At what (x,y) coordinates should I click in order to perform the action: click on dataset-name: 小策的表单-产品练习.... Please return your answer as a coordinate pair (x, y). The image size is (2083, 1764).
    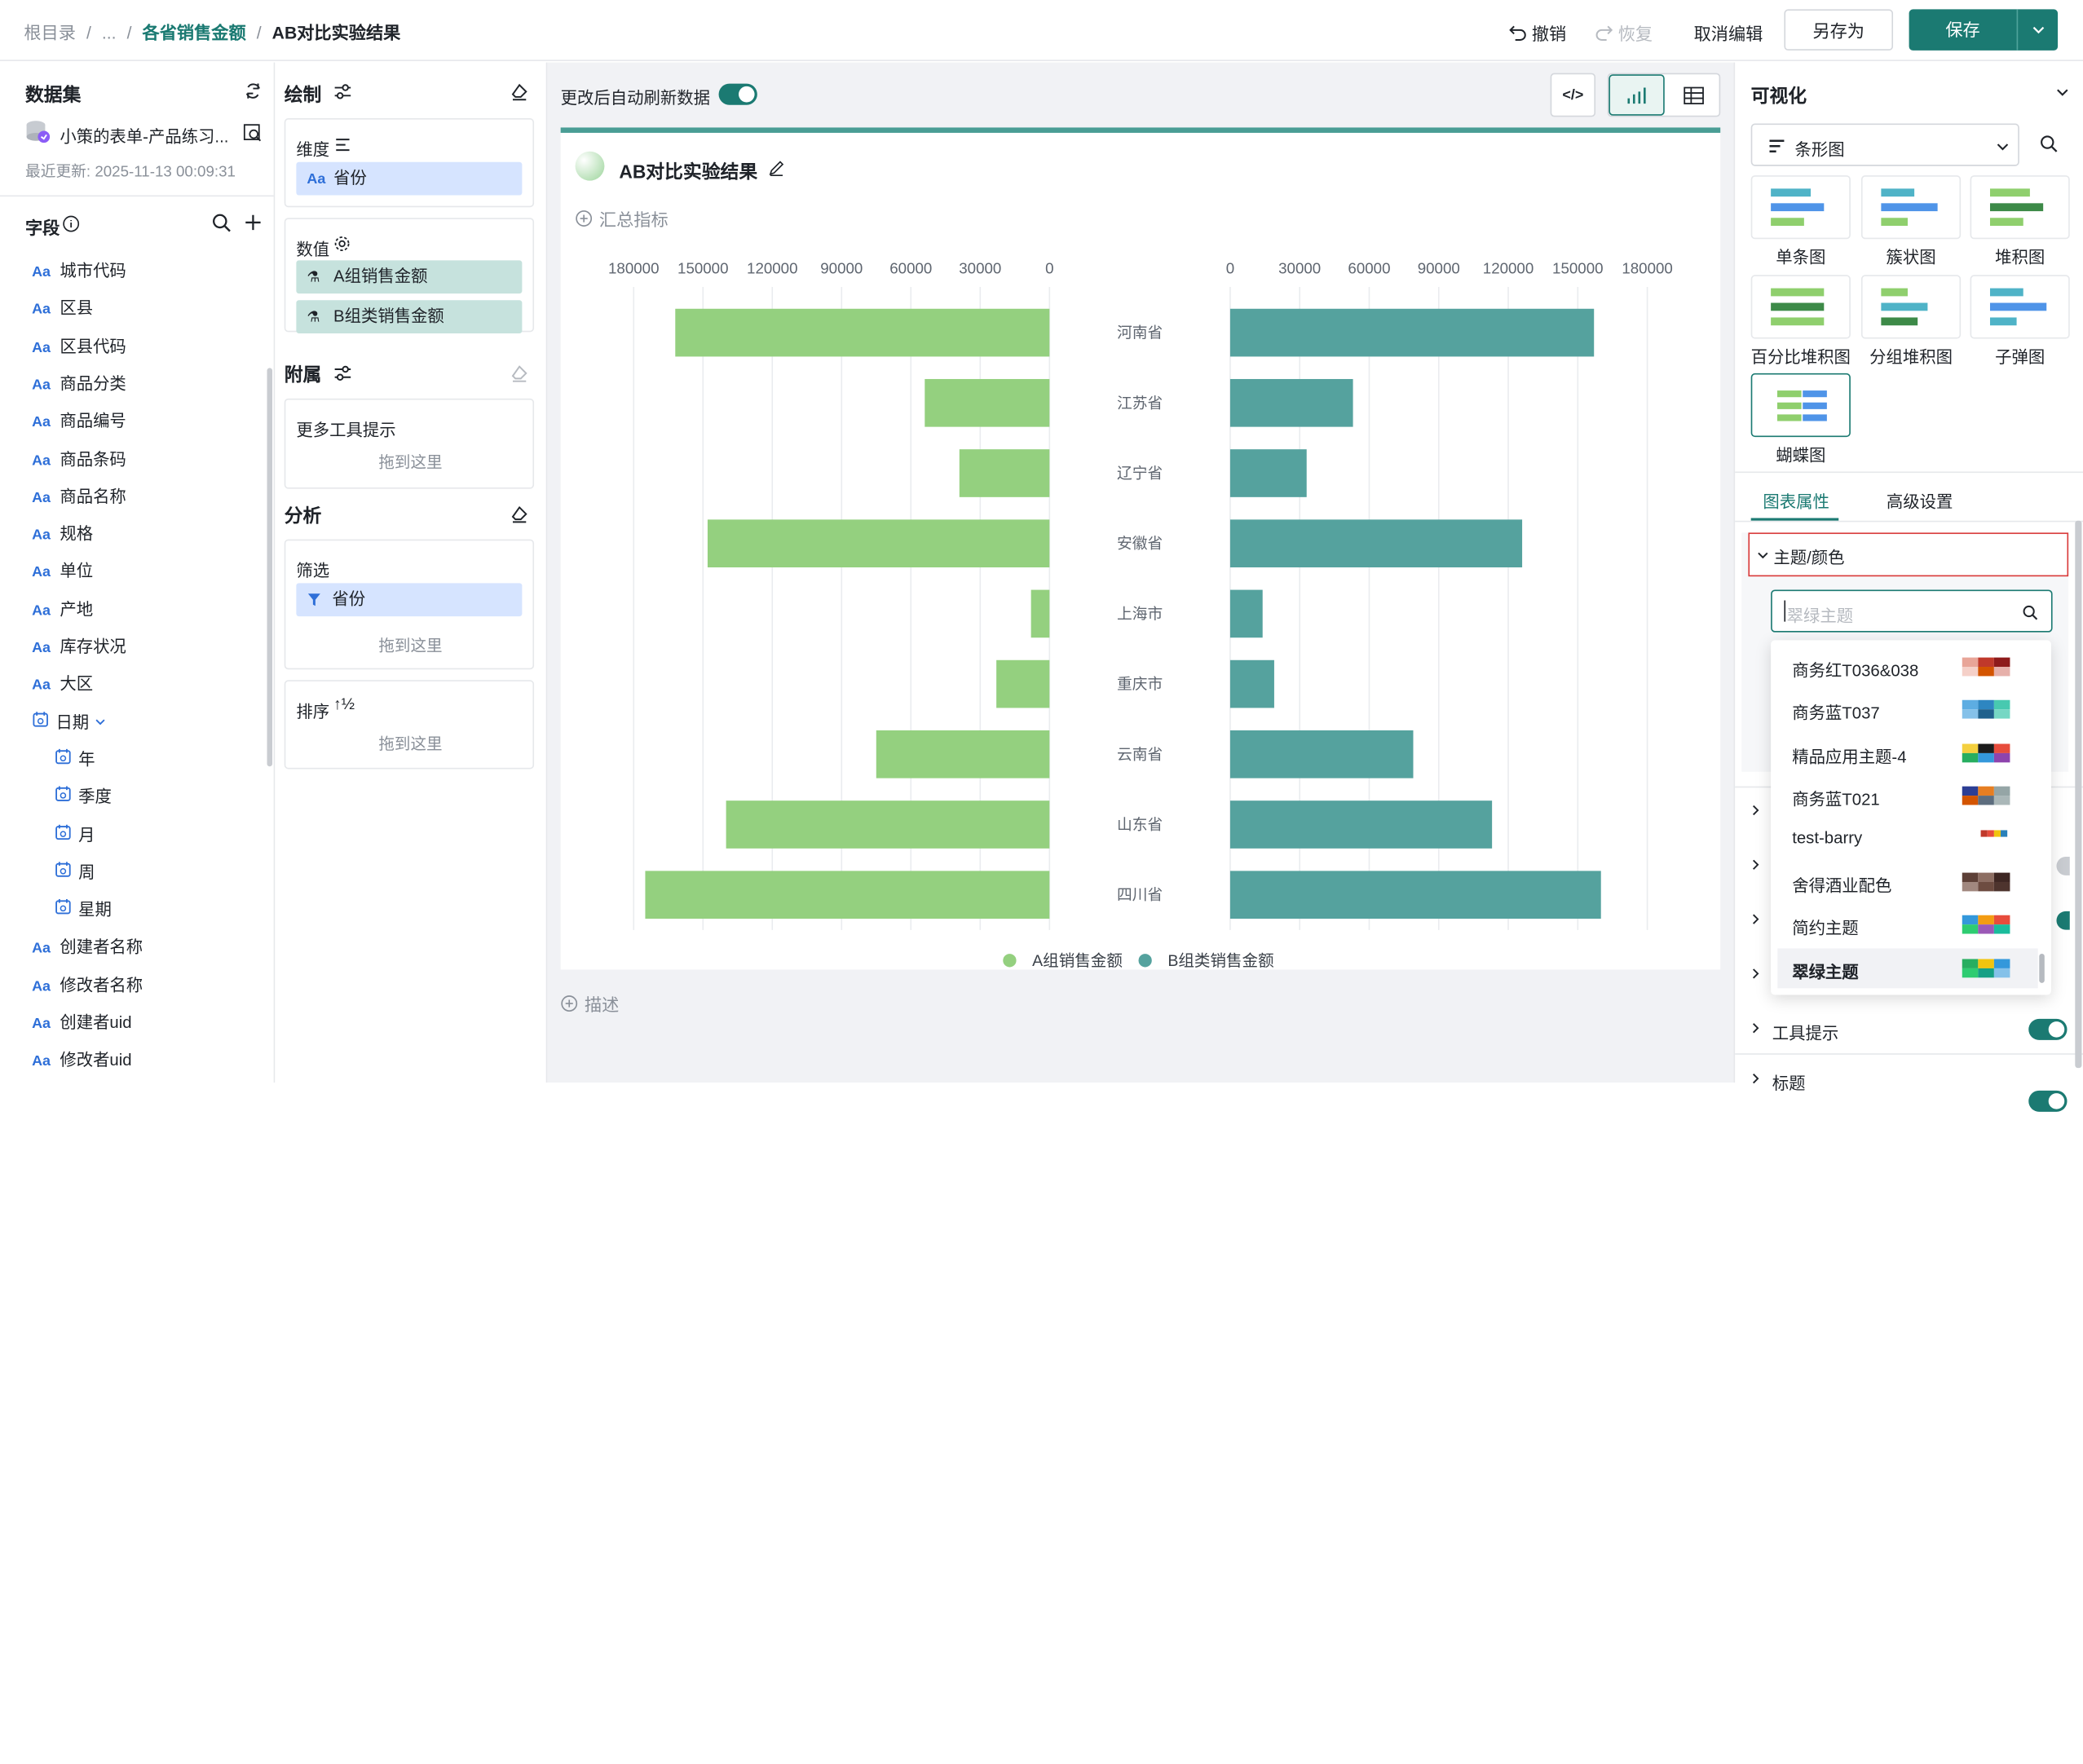
    Looking at the image, I should click on (144, 137).